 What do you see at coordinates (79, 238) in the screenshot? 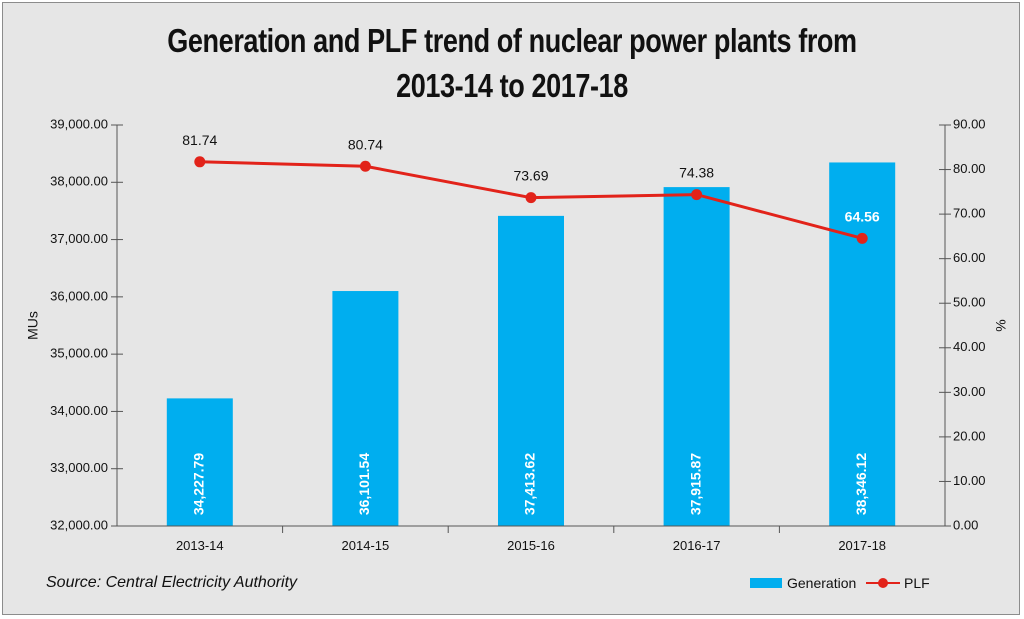
I see `y-left-tick-label: 37,000.00` at bounding box center [79, 238].